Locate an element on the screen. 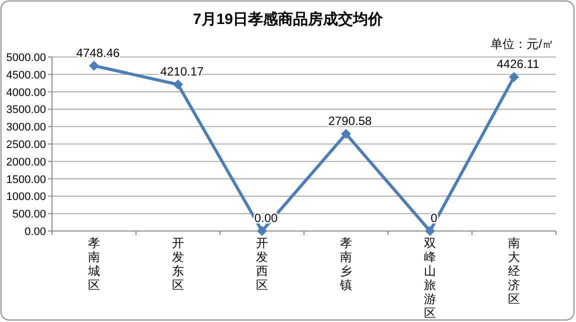 The width and height of the screenshot is (576, 322). text: 单位：元/㎡ is located at coordinates (522, 44).